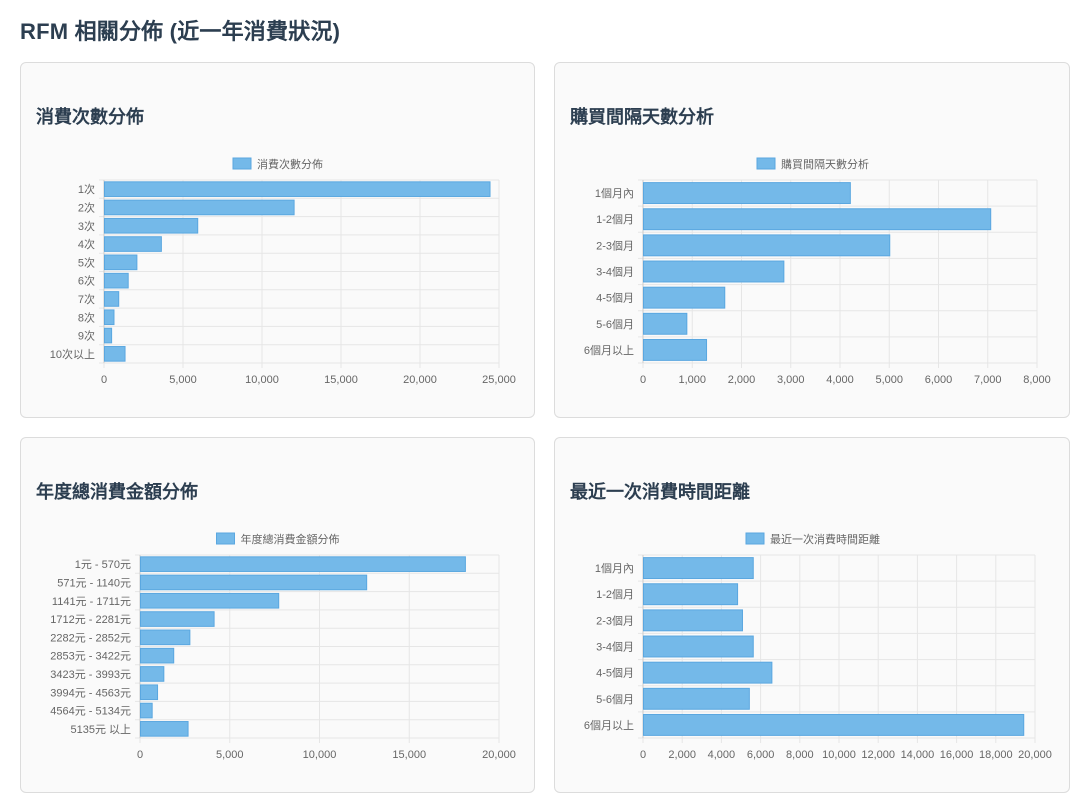  I want to click on legend-label: 最近一次消費時間距離, so click(825, 539).